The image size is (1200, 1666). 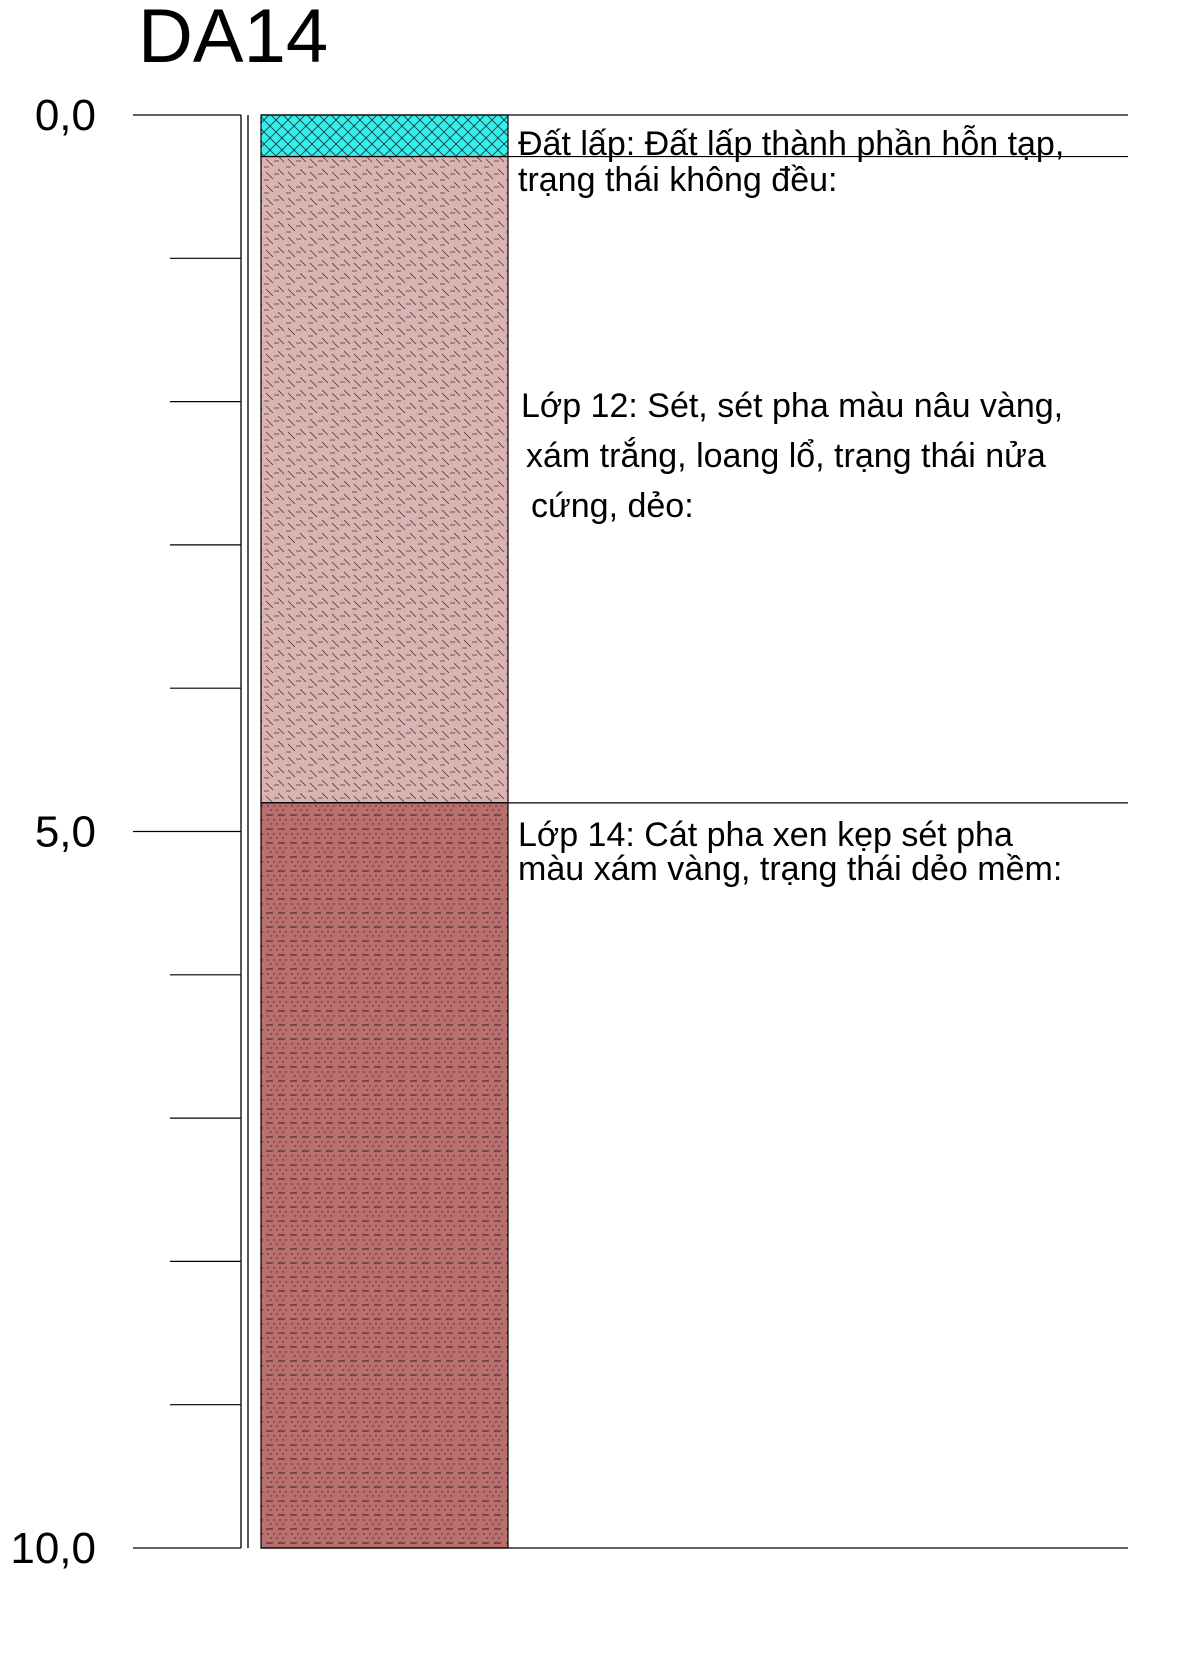 What do you see at coordinates (792, 406) in the screenshot?
I see `layer-description-line: Lớp 12: Sét, sét pha màu nâu vàng,` at bounding box center [792, 406].